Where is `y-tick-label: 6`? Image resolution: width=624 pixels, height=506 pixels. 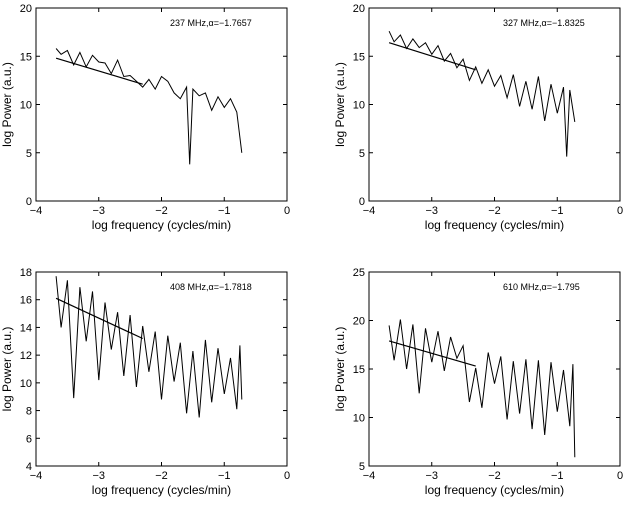 y-tick-label: 6 is located at coordinates (29, 439).